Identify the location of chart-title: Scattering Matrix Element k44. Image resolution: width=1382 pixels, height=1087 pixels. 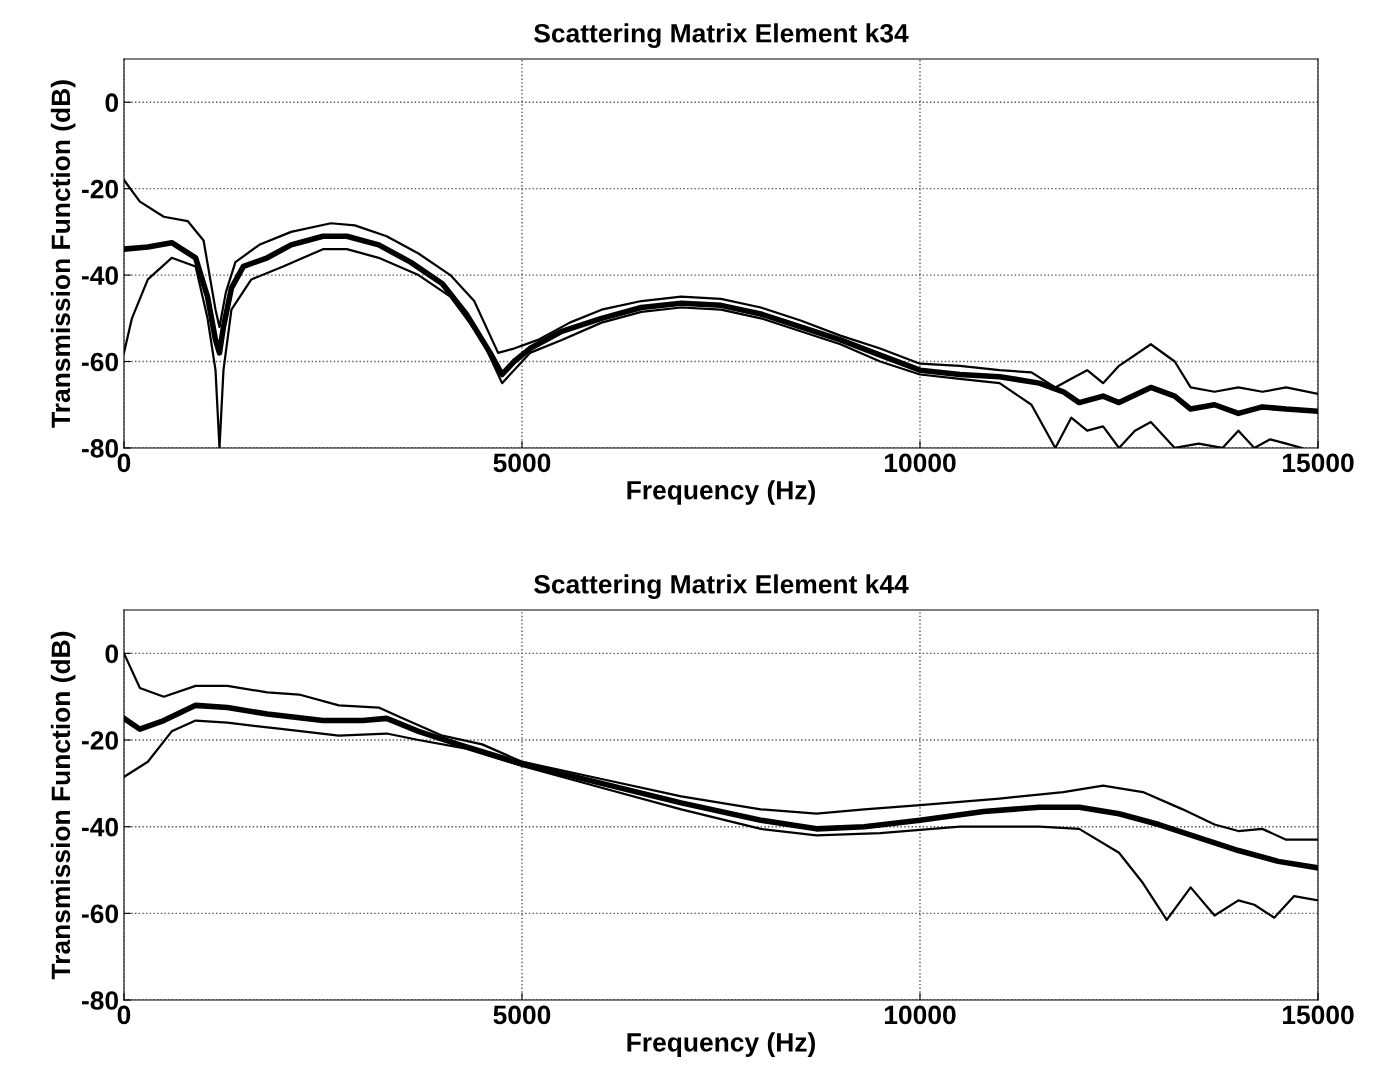
(721, 586).